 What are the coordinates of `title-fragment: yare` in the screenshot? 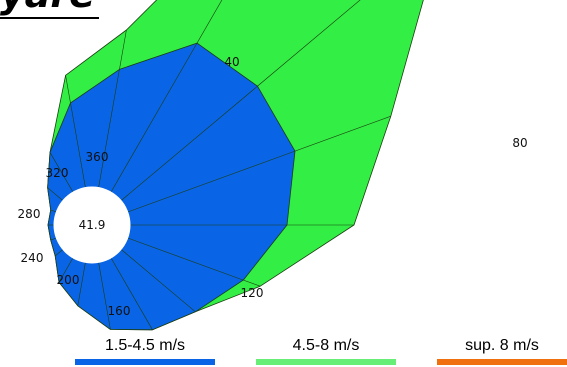 It's located at (47, 8).